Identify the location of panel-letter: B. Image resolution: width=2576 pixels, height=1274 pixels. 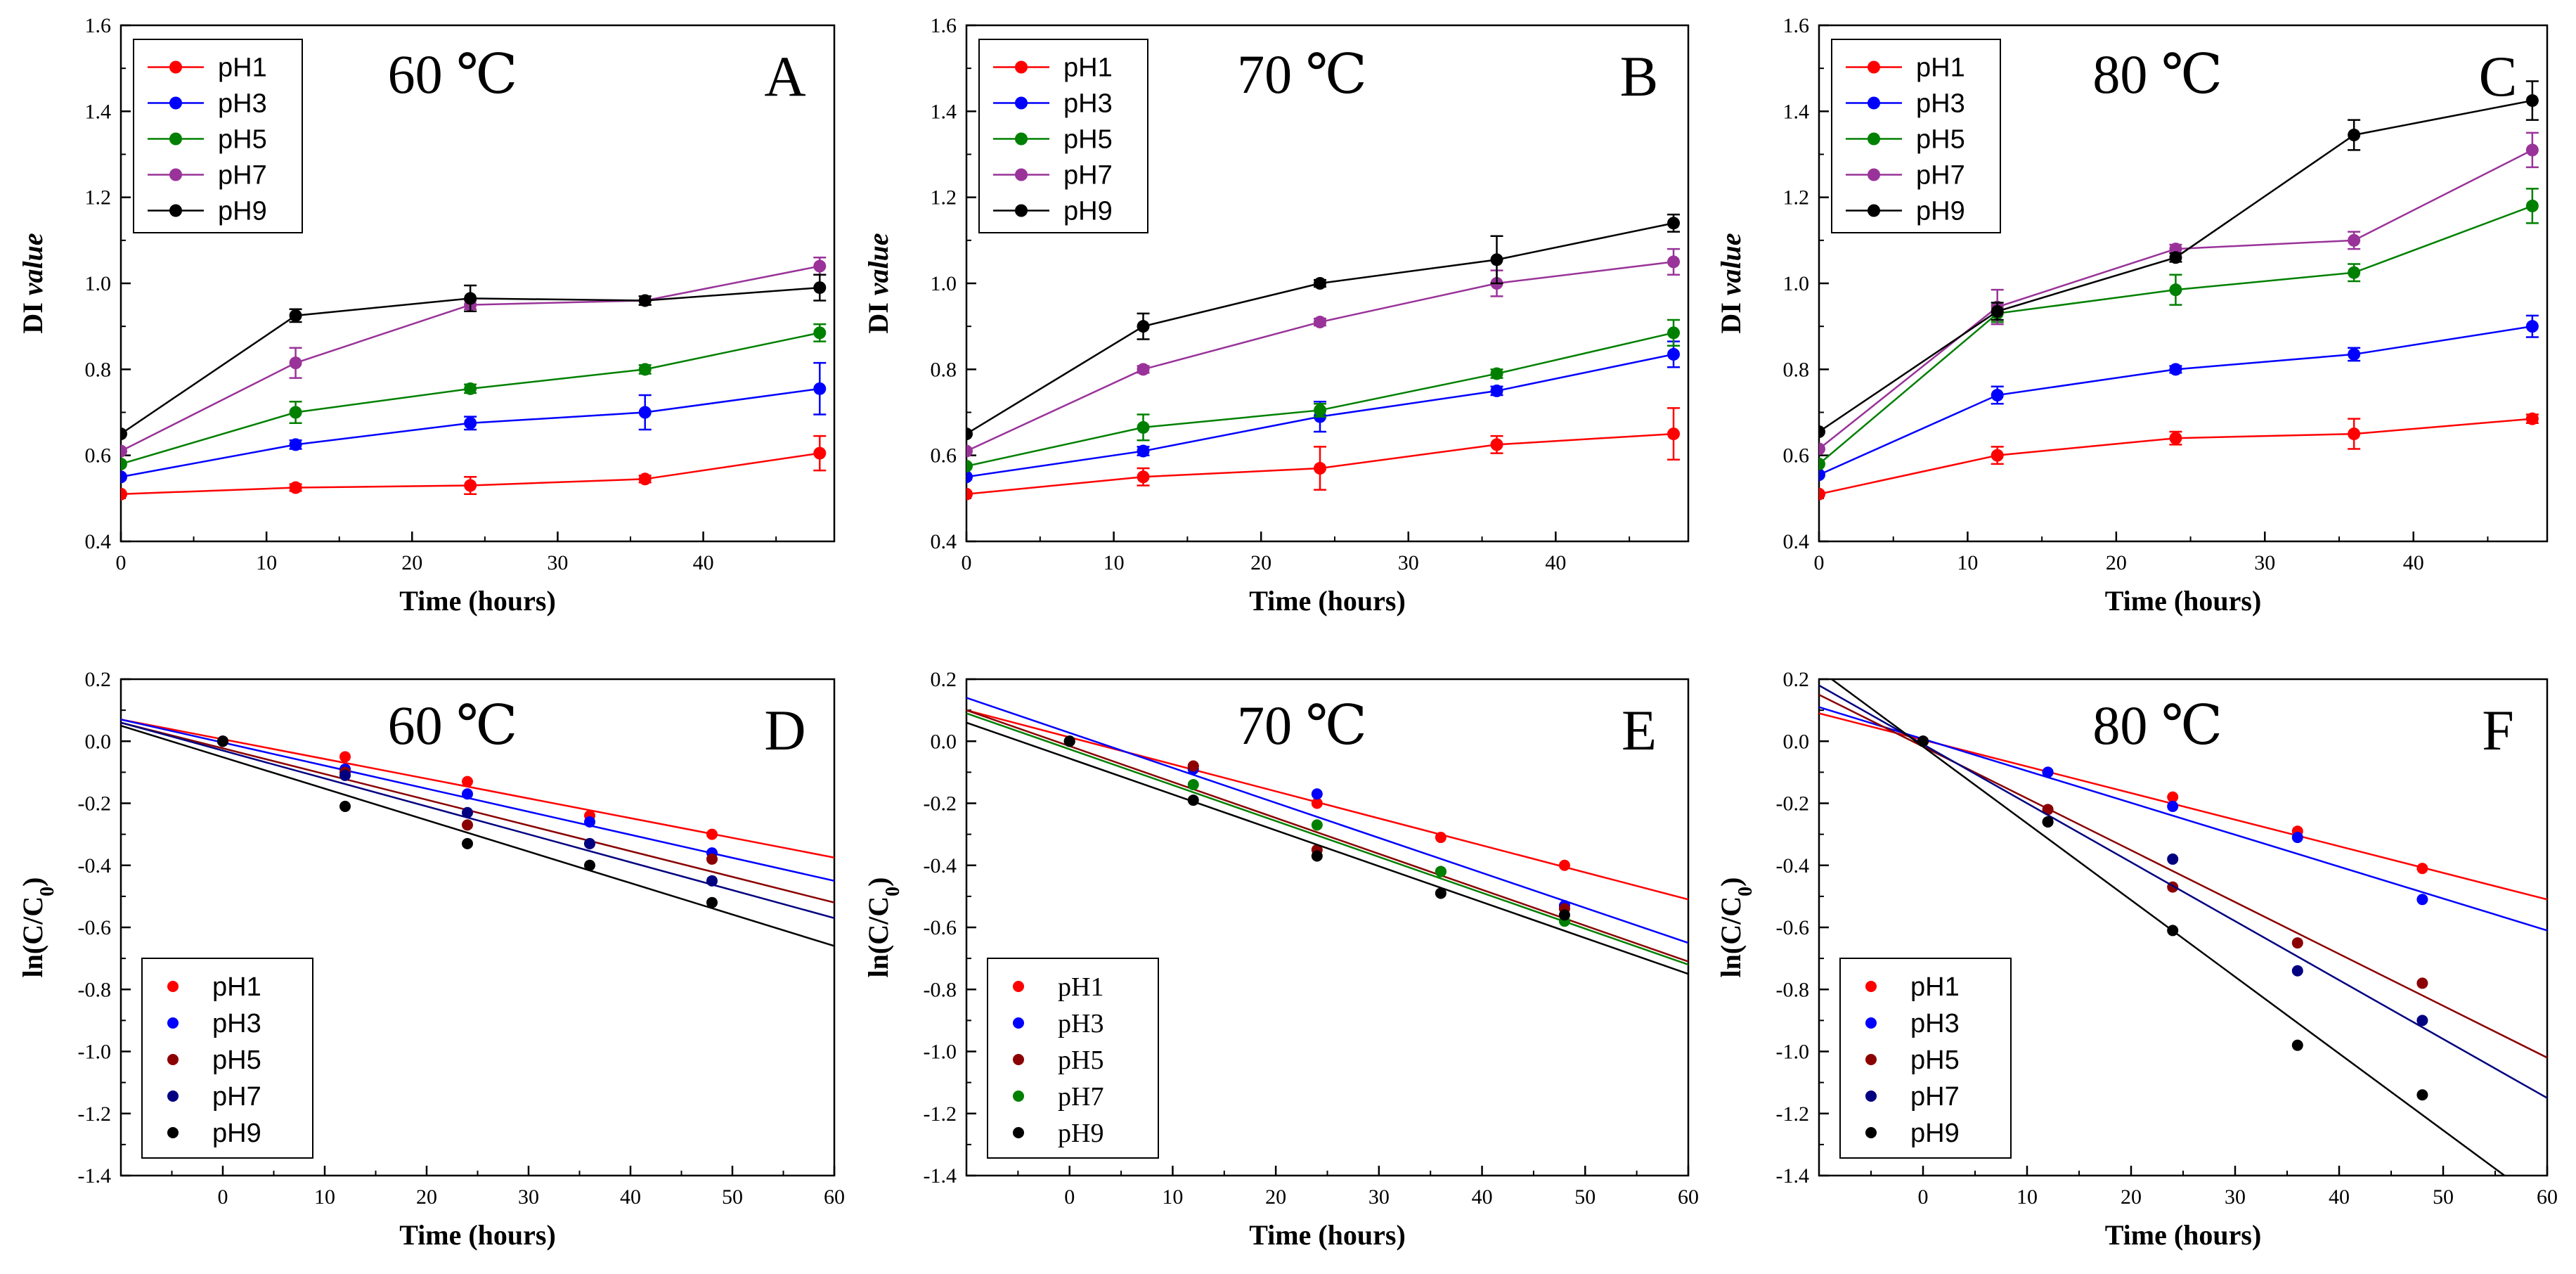
(1640, 76).